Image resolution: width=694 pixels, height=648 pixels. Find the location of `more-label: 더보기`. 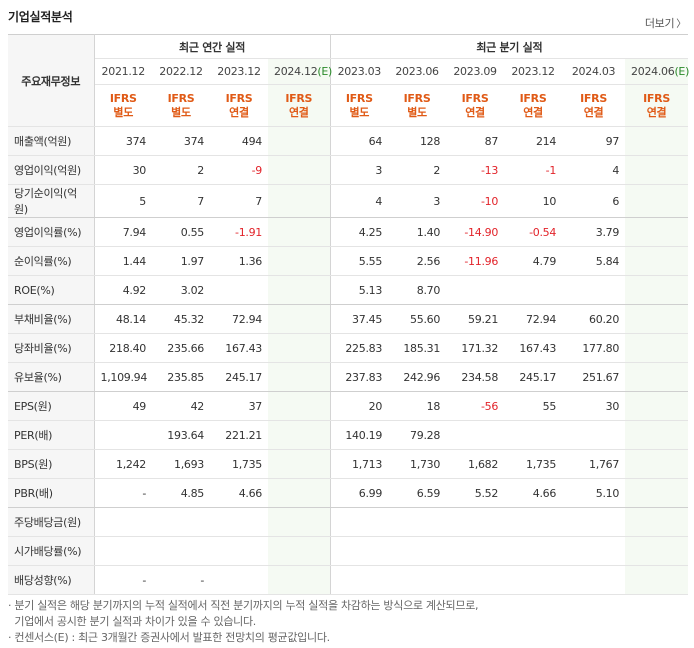

more-label: 더보기 is located at coordinates (659, 23).